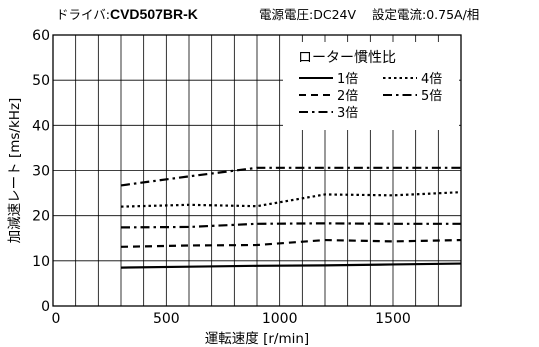  I want to click on legend-box, so click(371, 86).